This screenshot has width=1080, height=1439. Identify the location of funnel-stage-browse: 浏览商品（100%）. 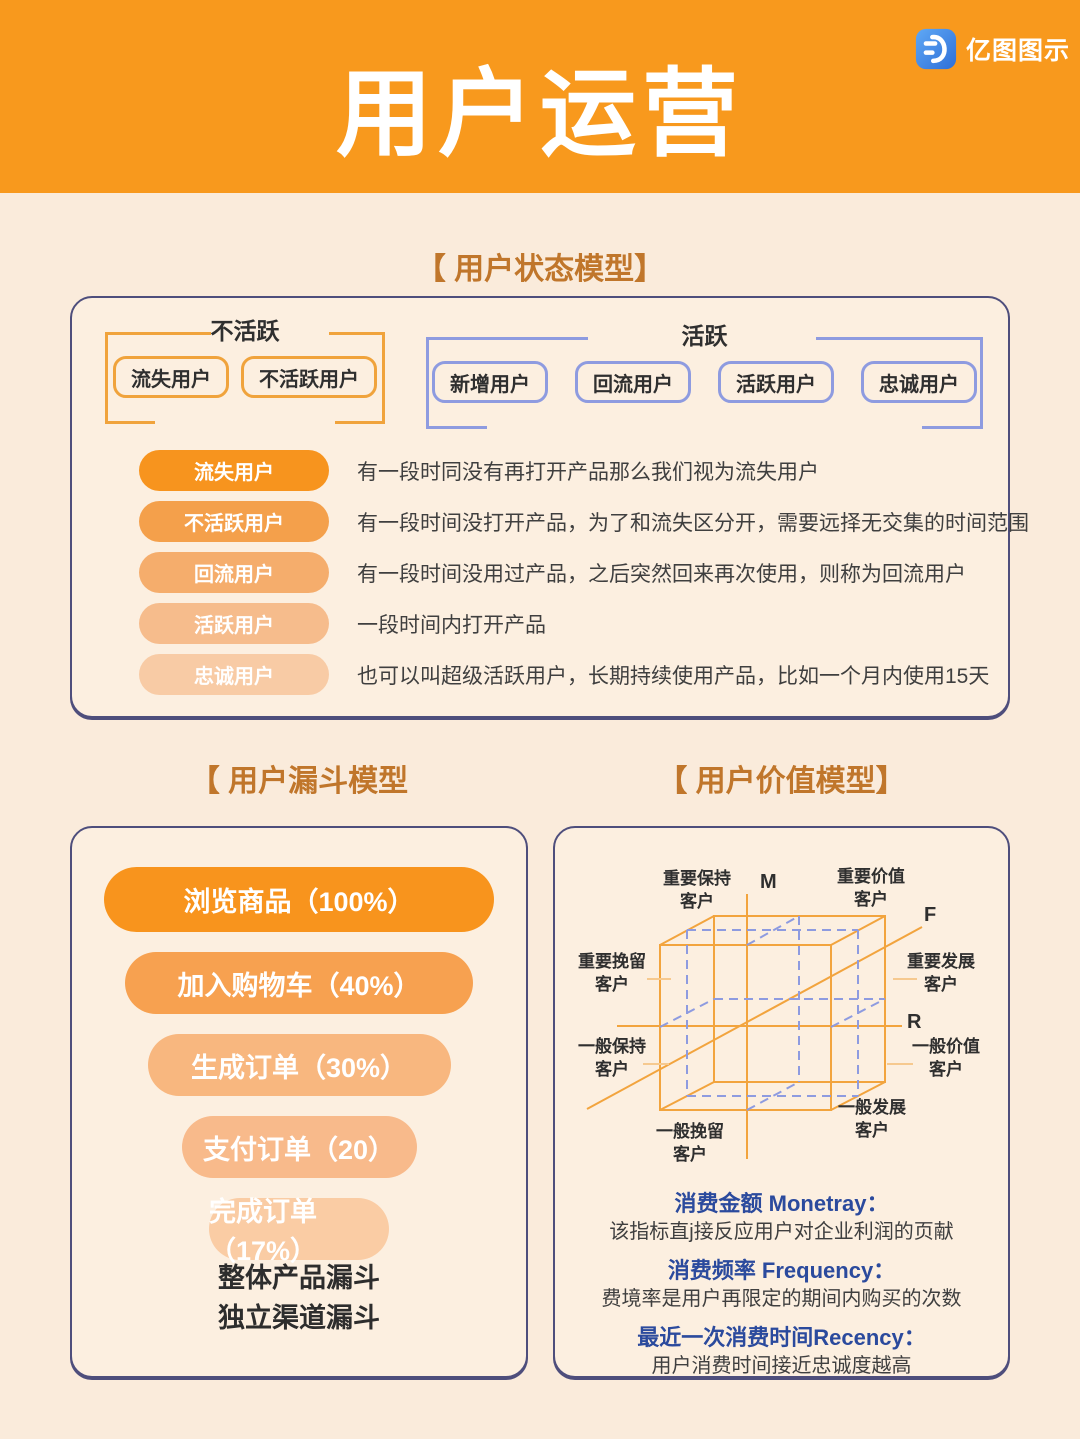
(299, 899).